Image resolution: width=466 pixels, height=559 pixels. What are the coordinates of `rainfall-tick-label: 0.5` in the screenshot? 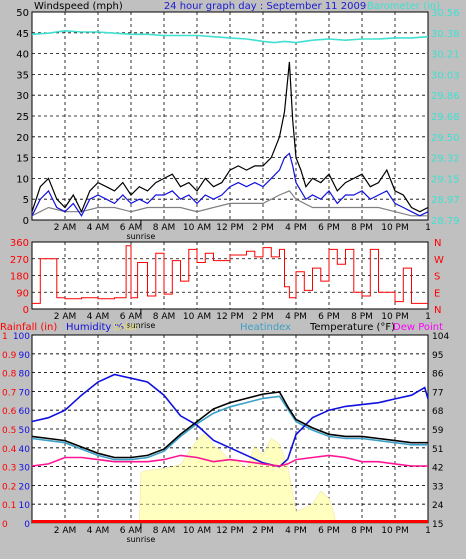 It's located at (9, 431).